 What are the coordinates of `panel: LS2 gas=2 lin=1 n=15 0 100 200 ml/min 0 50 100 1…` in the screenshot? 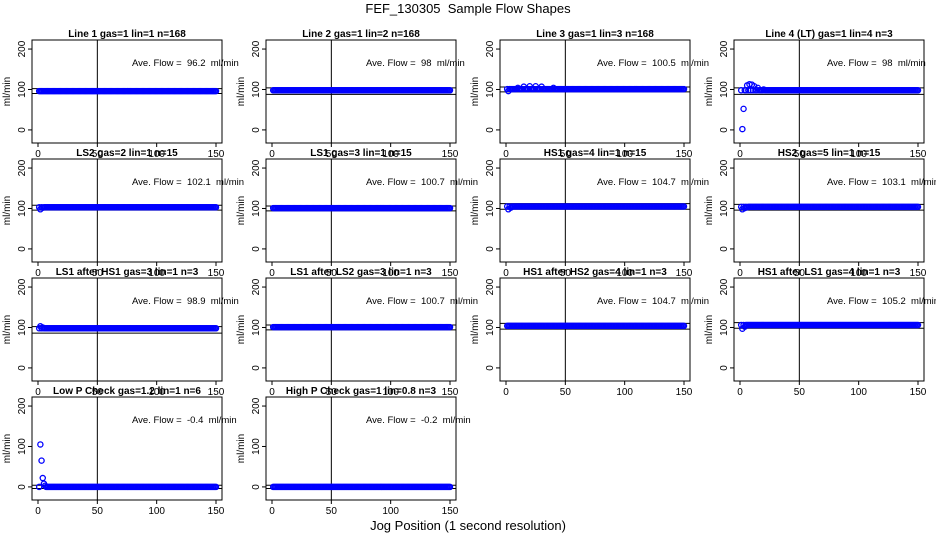 It's located at (123, 213).